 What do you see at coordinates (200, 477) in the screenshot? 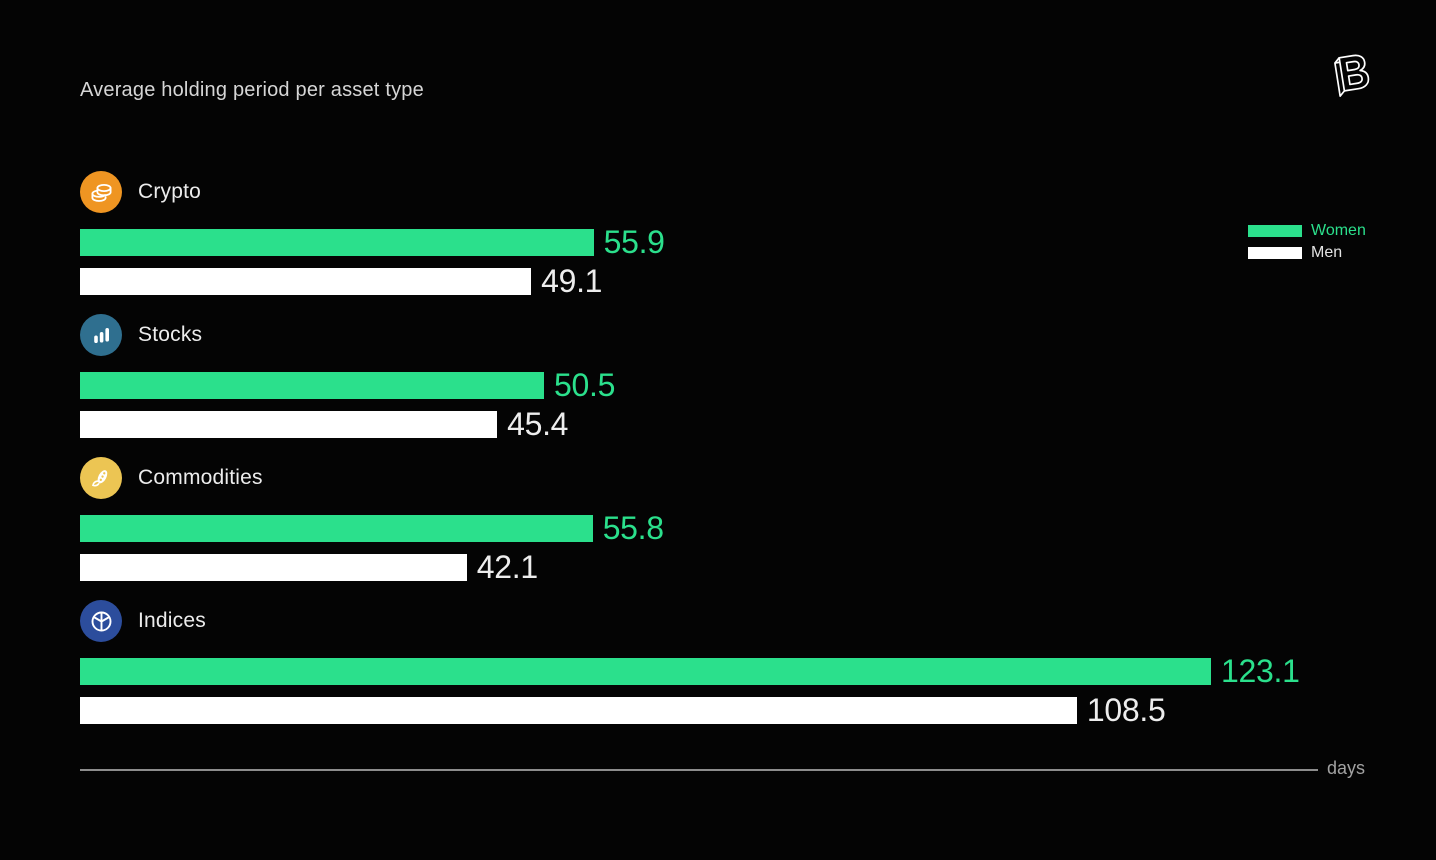
I see `category-label: Commodities` at bounding box center [200, 477].